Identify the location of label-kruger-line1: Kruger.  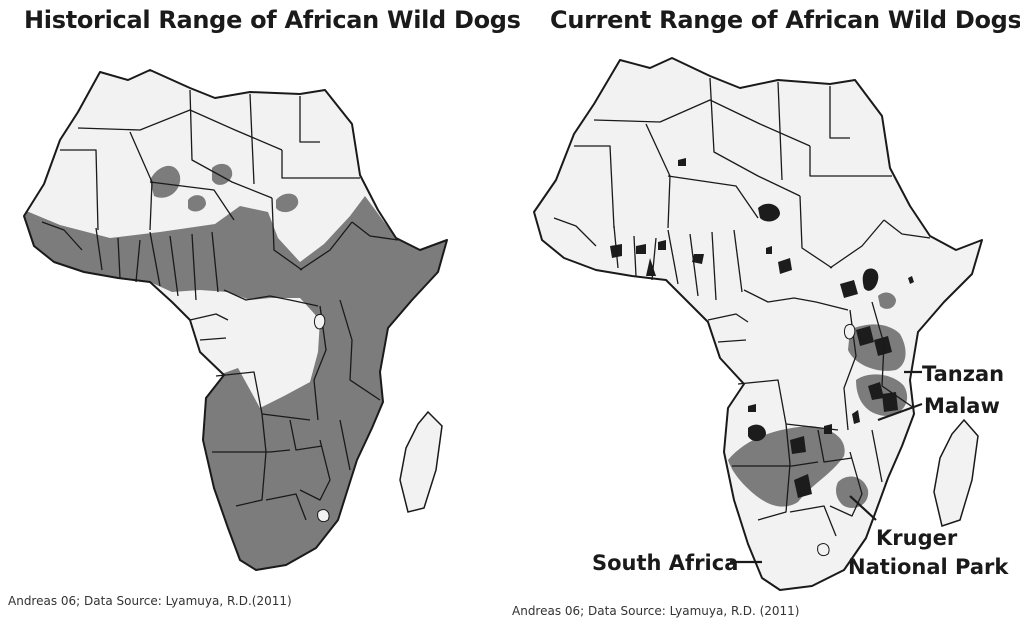
(917, 538).